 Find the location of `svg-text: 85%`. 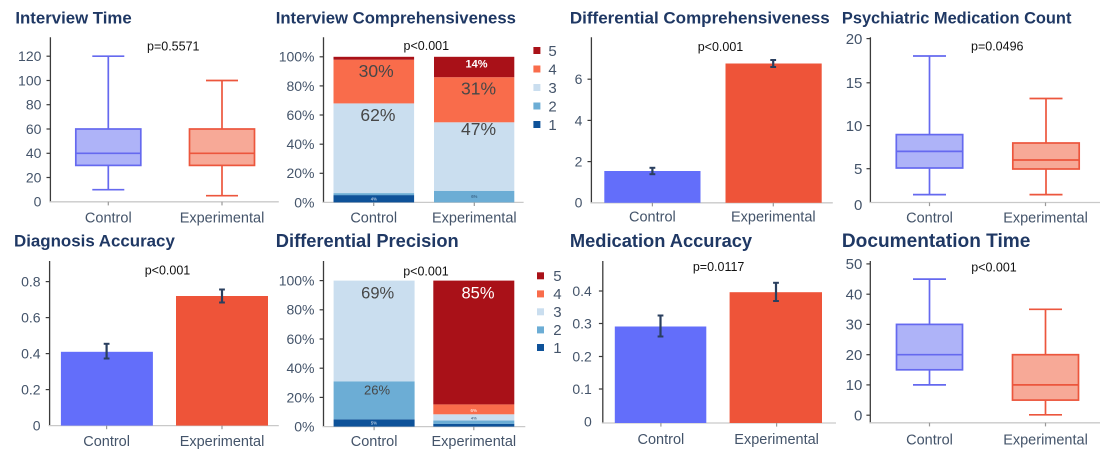

svg-text: 85% is located at coordinates (477, 294).